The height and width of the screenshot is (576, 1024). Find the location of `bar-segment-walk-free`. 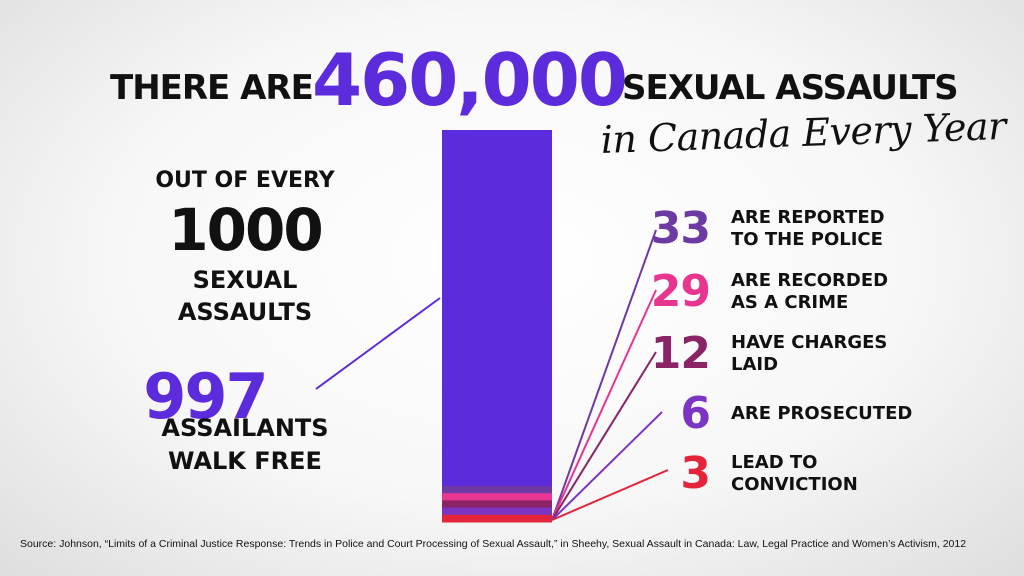

bar-segment-walk-free is located at coordinates (497, 308).